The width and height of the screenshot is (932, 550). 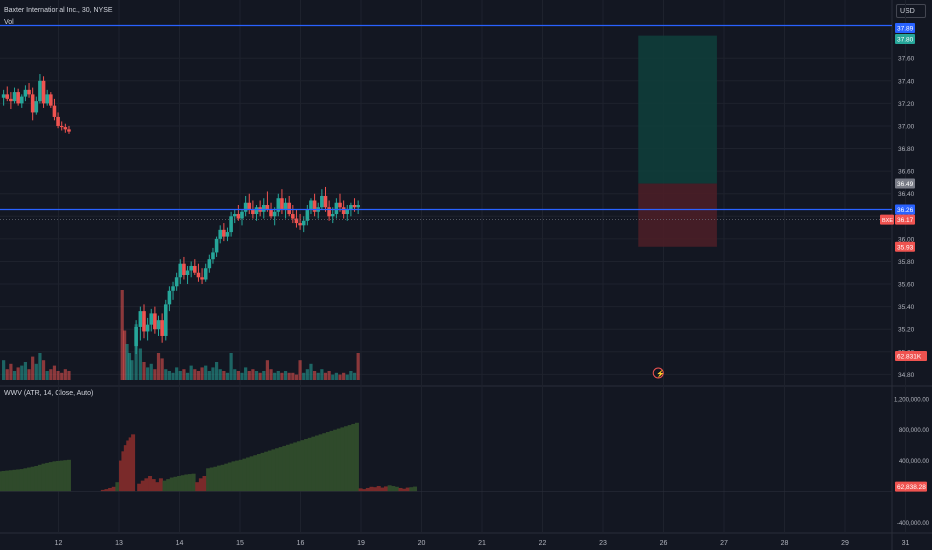 I want to click on time-tick-label: 14, so click(x=180, y=543).